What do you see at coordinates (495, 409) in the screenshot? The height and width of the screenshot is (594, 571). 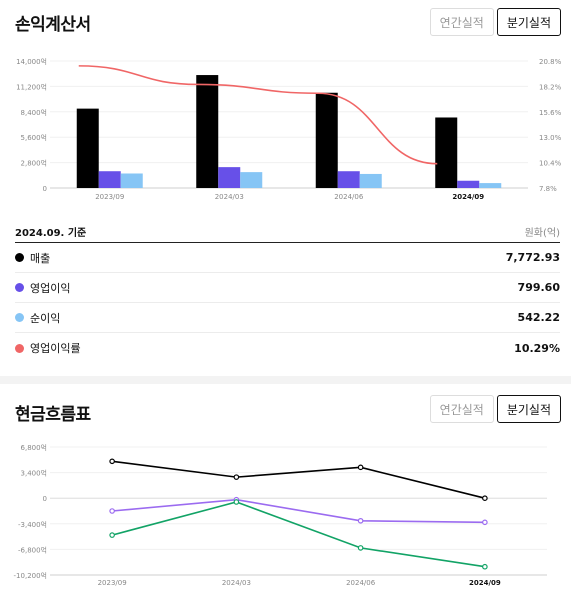 I see `cash-period-toggle: 연간실적 분기실적` at bounding box center [495, 409].